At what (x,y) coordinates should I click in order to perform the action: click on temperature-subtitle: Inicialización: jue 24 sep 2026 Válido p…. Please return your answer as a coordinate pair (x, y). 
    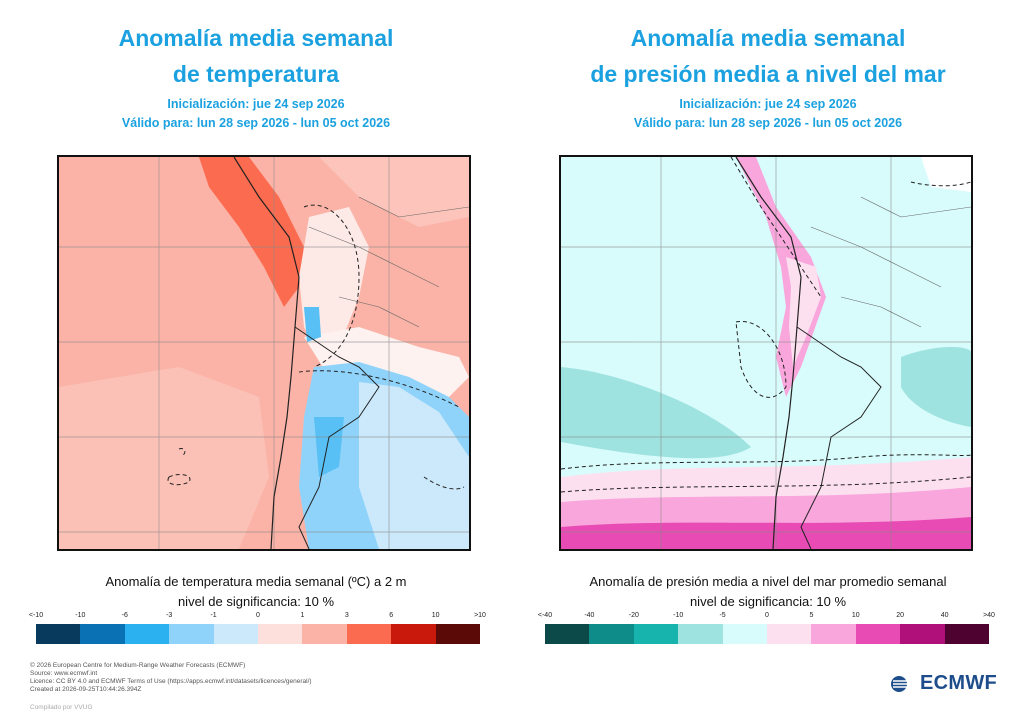
    Looking at the image, I should click on (256, 114).